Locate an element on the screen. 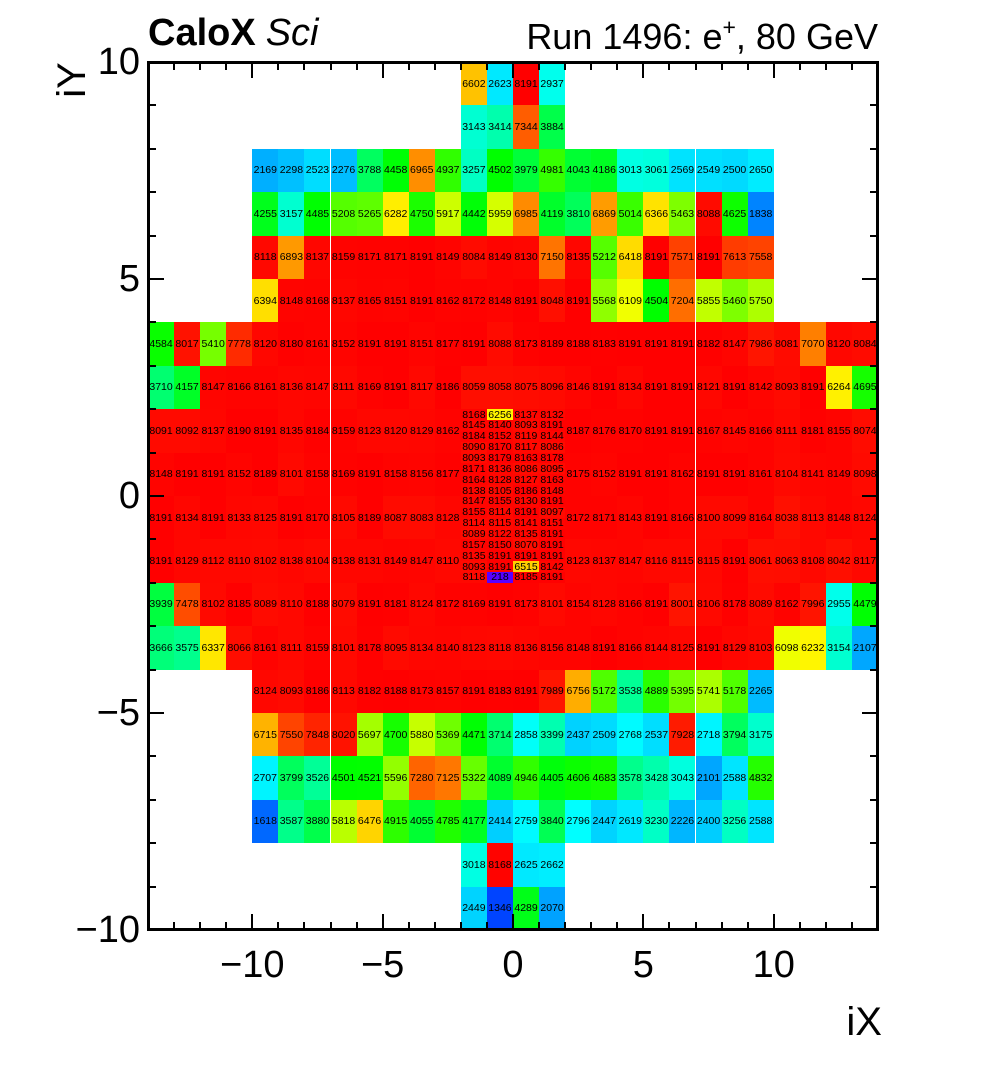 Image resolution: width=996 pixels, height=1072 pixels. heatmap-cell: 8166 is located at coordinates (760, 431).